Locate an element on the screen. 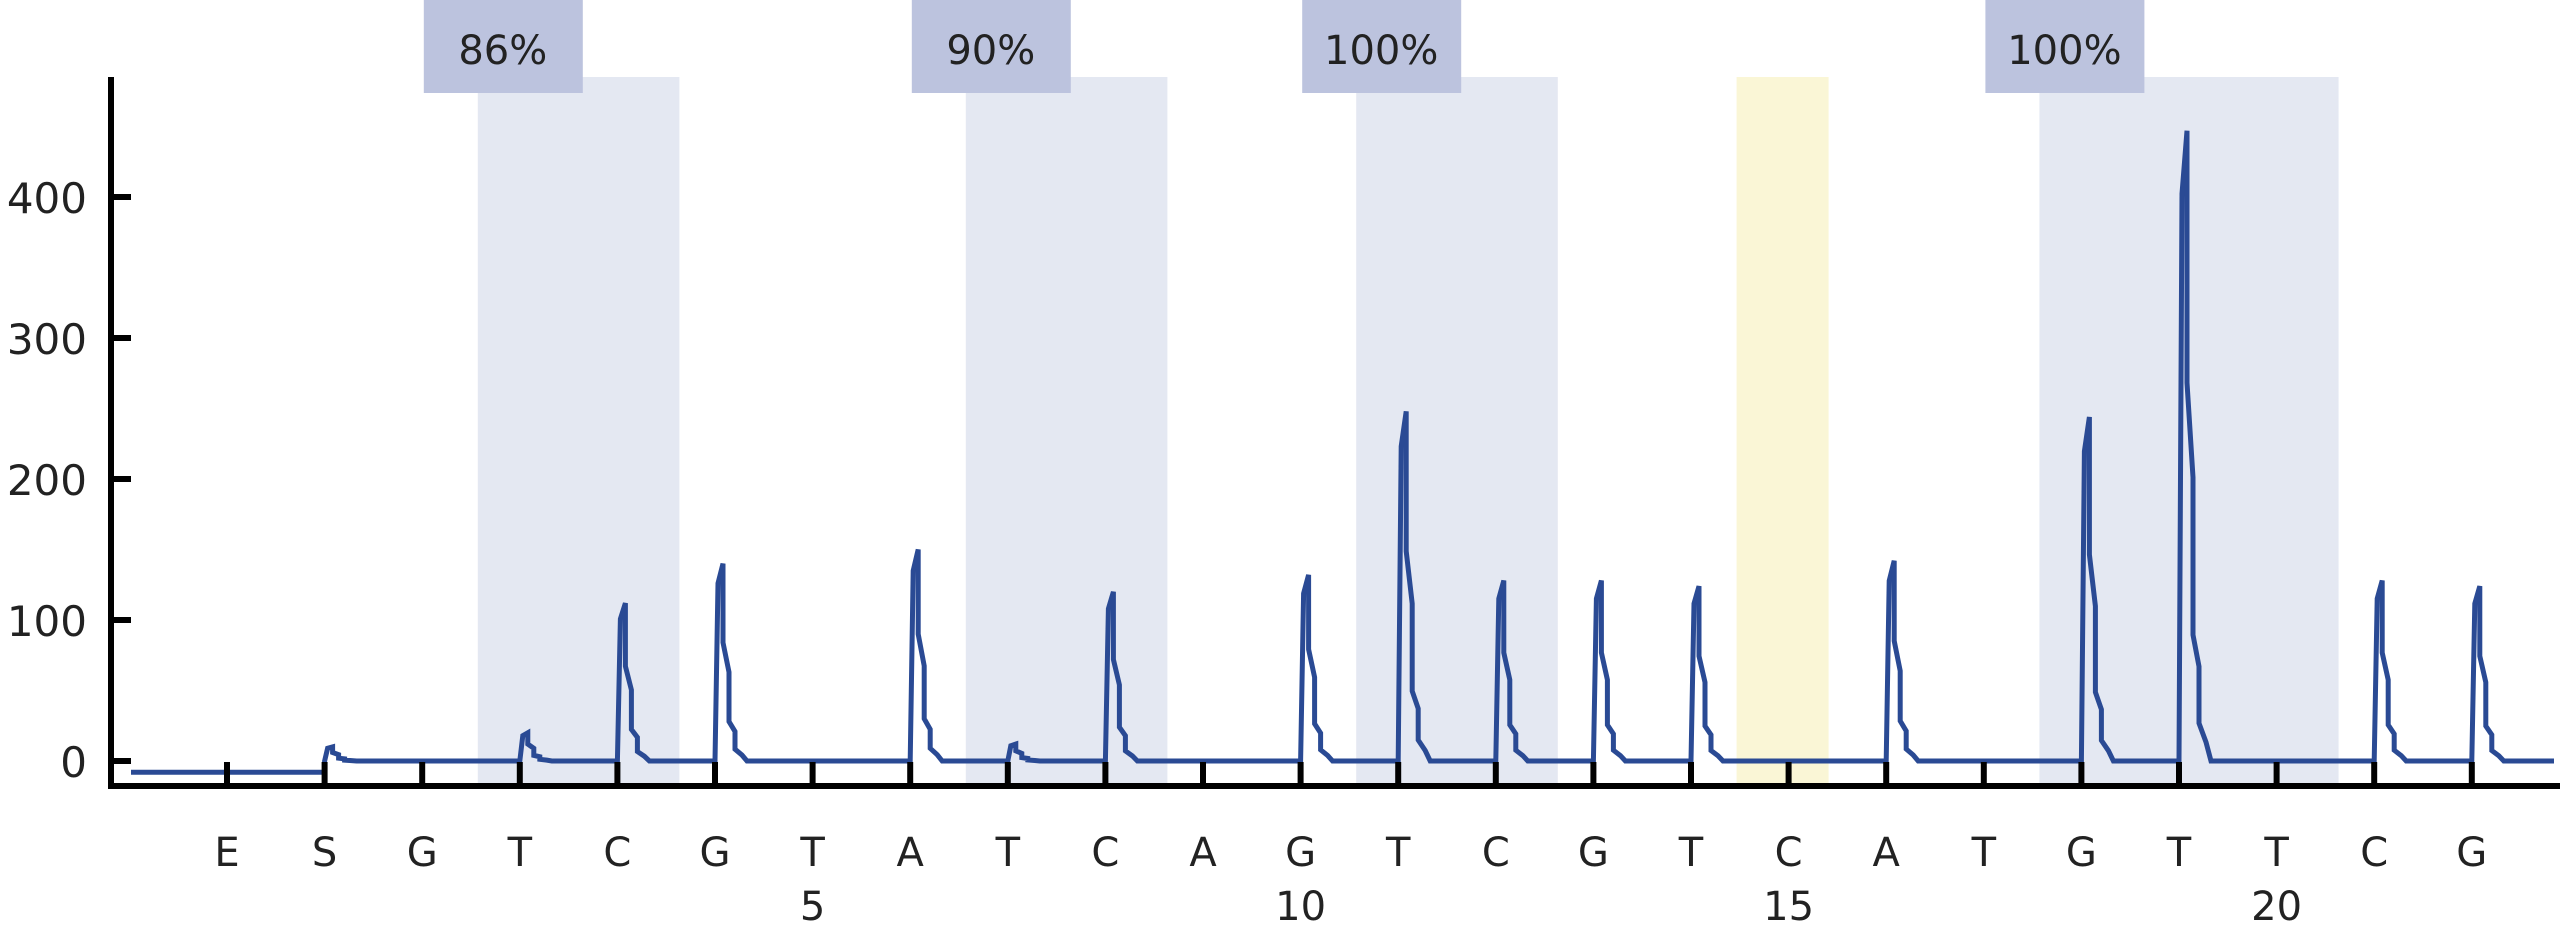  dispensation-label: S is located at coordinates (324, 853).